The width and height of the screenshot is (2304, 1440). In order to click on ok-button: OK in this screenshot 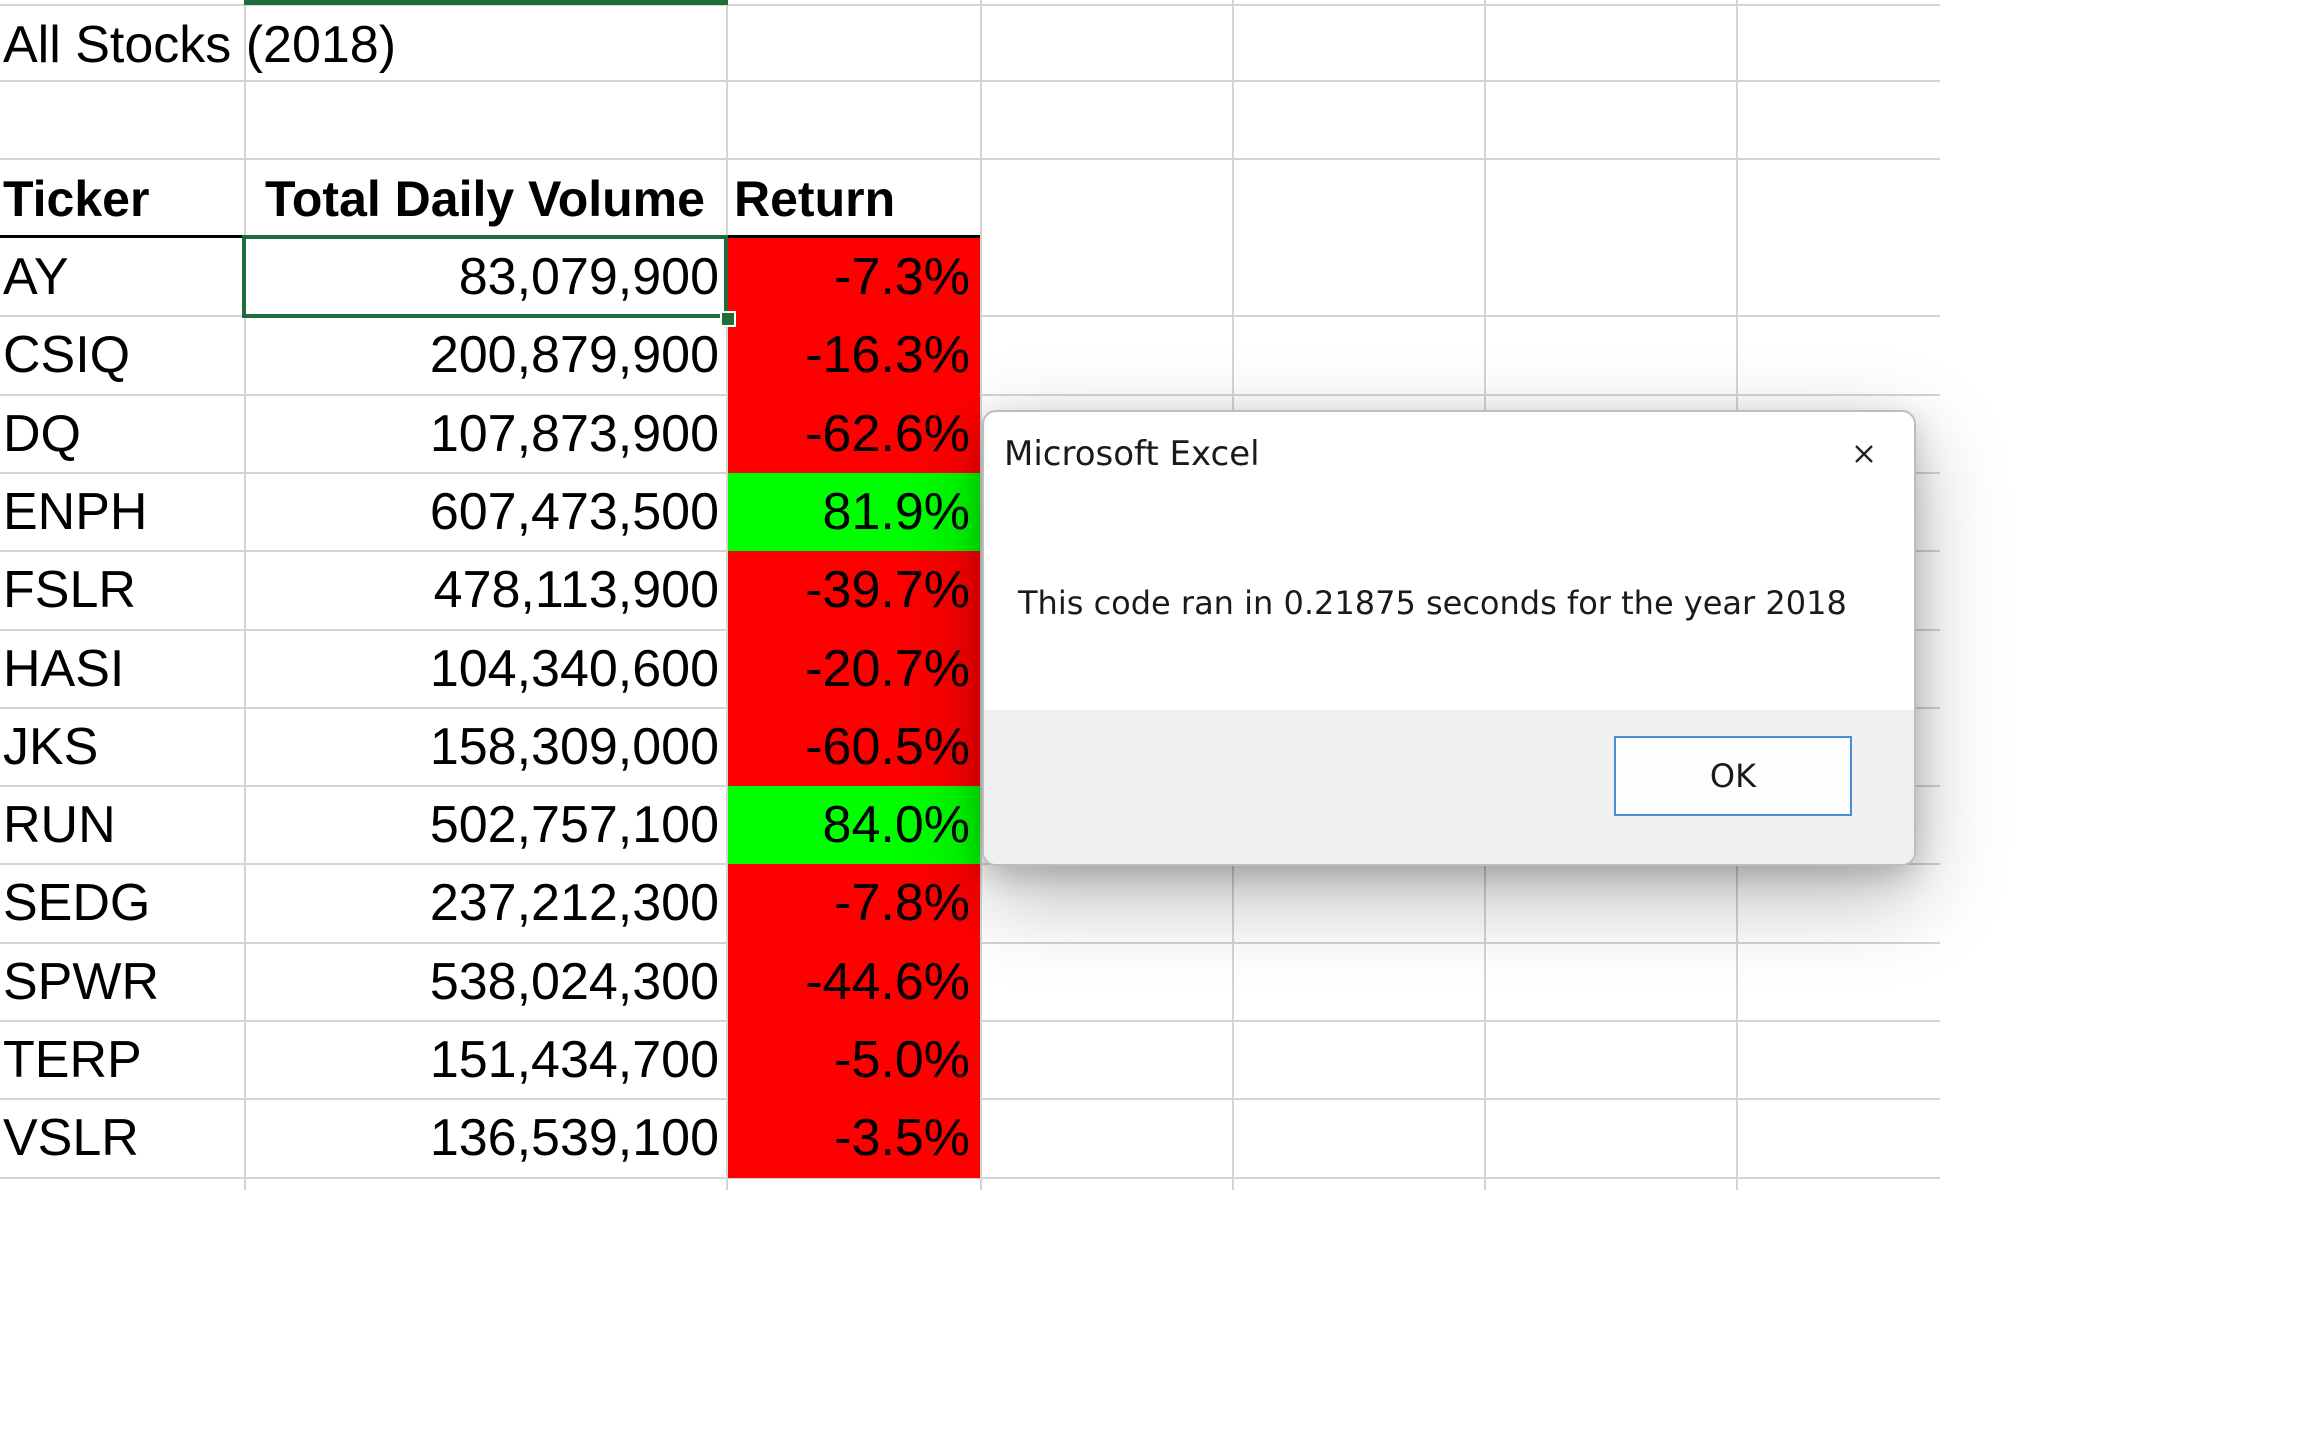, I will do `click(1733, 776)`.